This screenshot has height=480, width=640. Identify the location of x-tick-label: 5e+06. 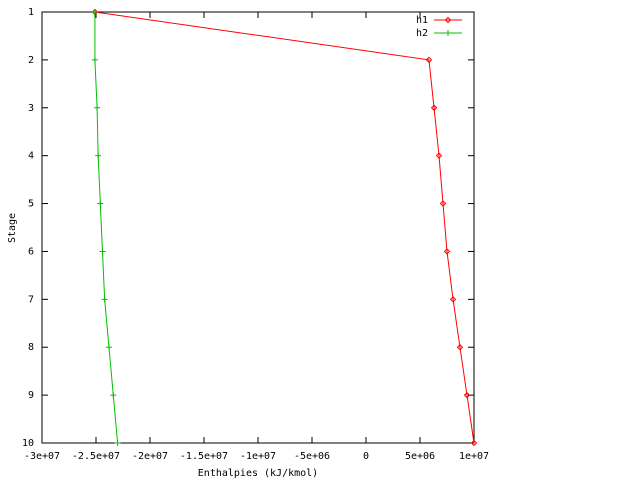
(420, 456).